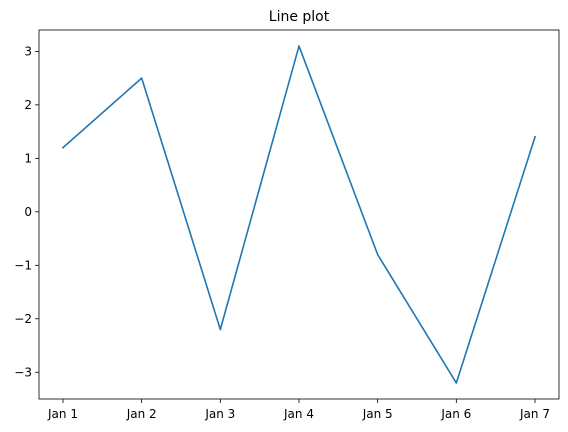 The width and height of the screenshot is (568, 432). What do you see at coordinates (23, 319) in the screenshot?
I see `y-tick-label: −2` at bounding box center [23, 319].